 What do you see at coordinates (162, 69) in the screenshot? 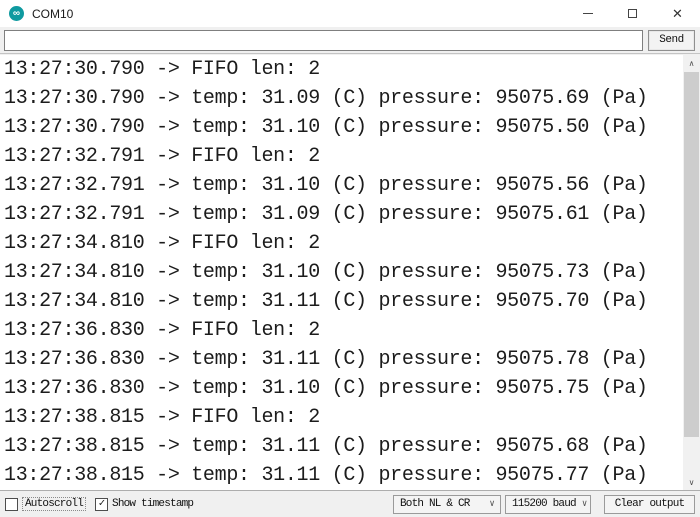
I see `serial-output-line: 13:27:30.790 -> FIFO len: 2` at bounding box center [162, 69].